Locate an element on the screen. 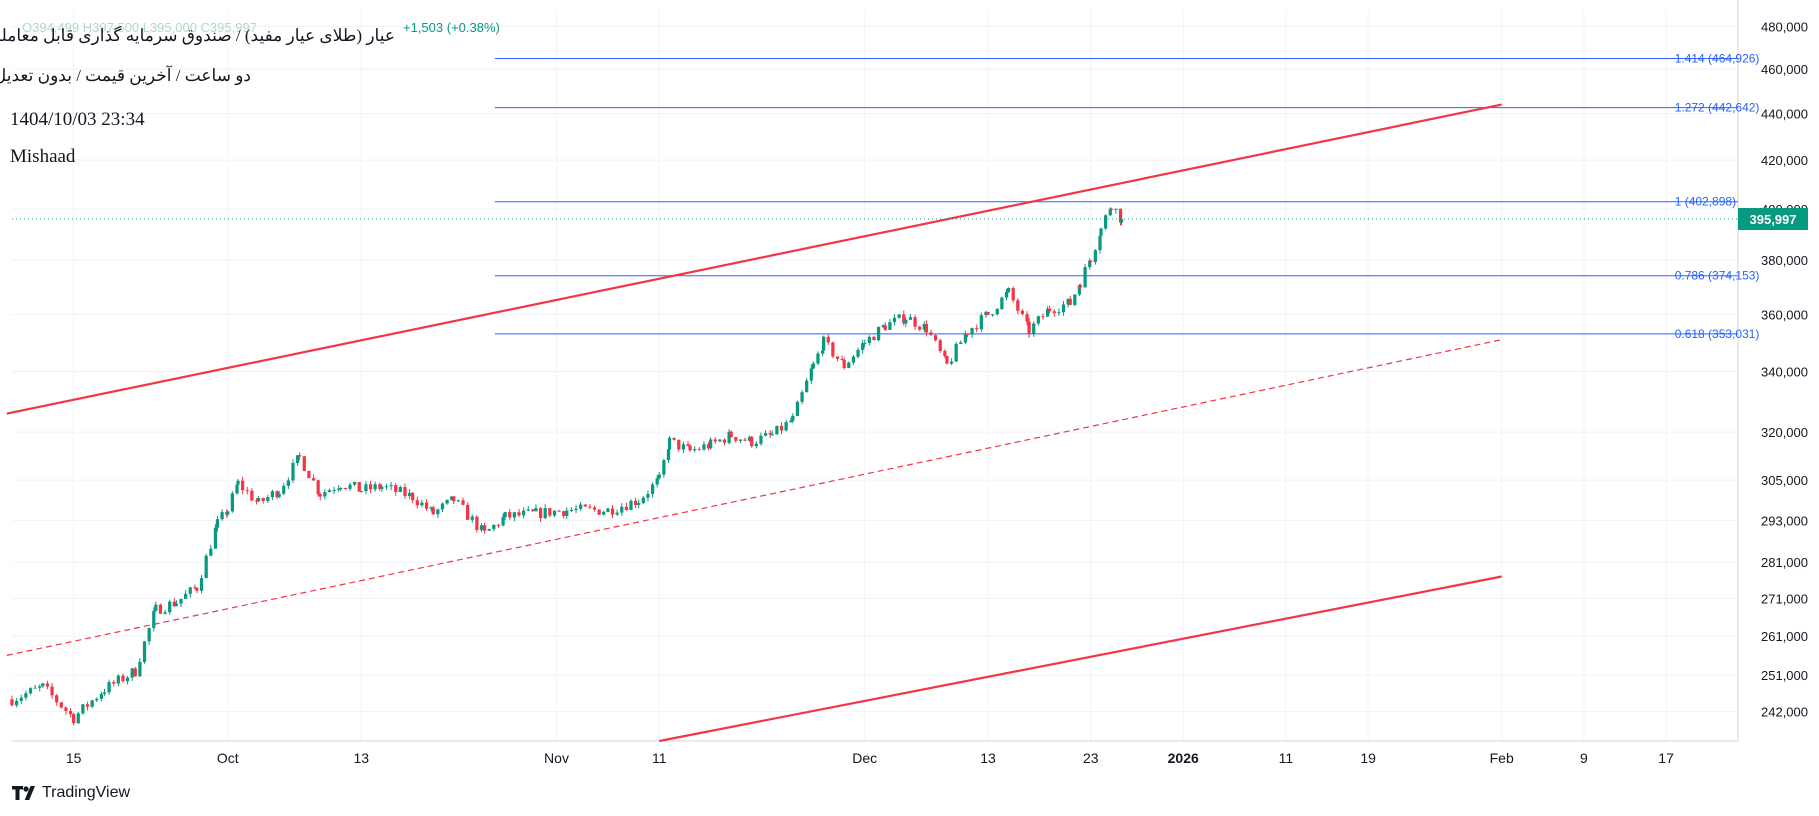 This screenshot has height=816, width=1819. x-tick-label: Dec is located at coordinates (864, 758).